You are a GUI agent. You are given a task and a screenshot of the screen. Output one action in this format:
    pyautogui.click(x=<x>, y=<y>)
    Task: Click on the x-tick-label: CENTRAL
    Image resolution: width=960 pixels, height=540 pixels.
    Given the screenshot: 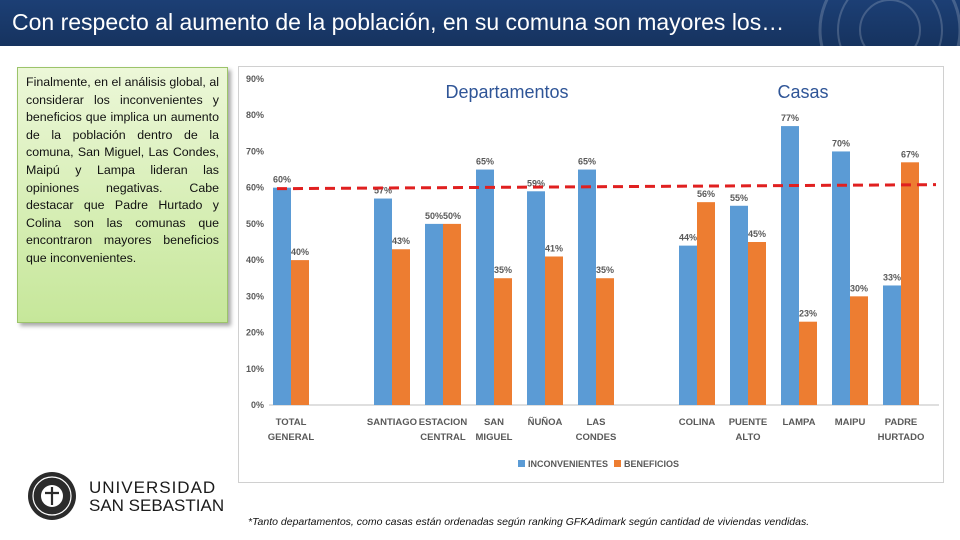 What is the action you would take?
    pyautogui.click(x=443, y=437)
    